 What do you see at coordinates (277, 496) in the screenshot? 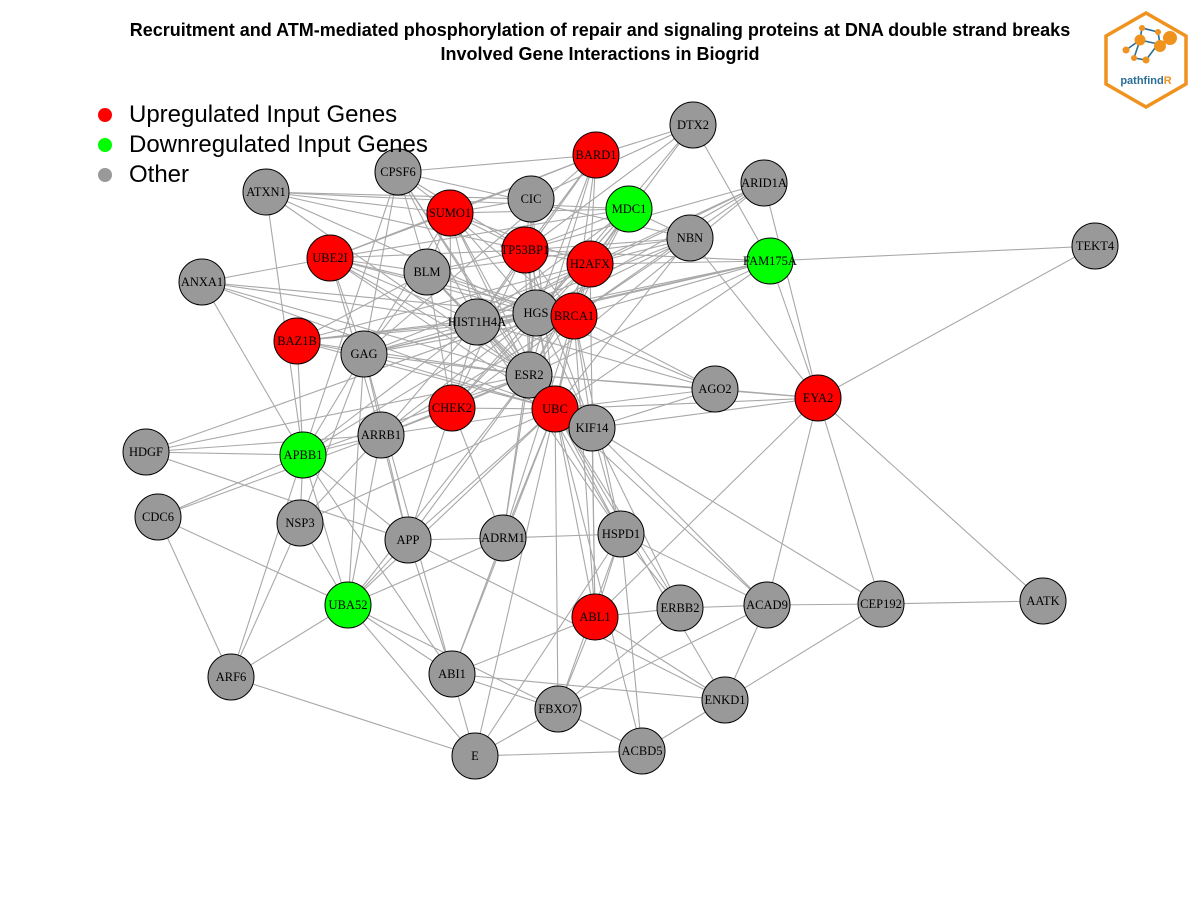
I see `edge-hdgf-app` at bounding box center [277, 496].